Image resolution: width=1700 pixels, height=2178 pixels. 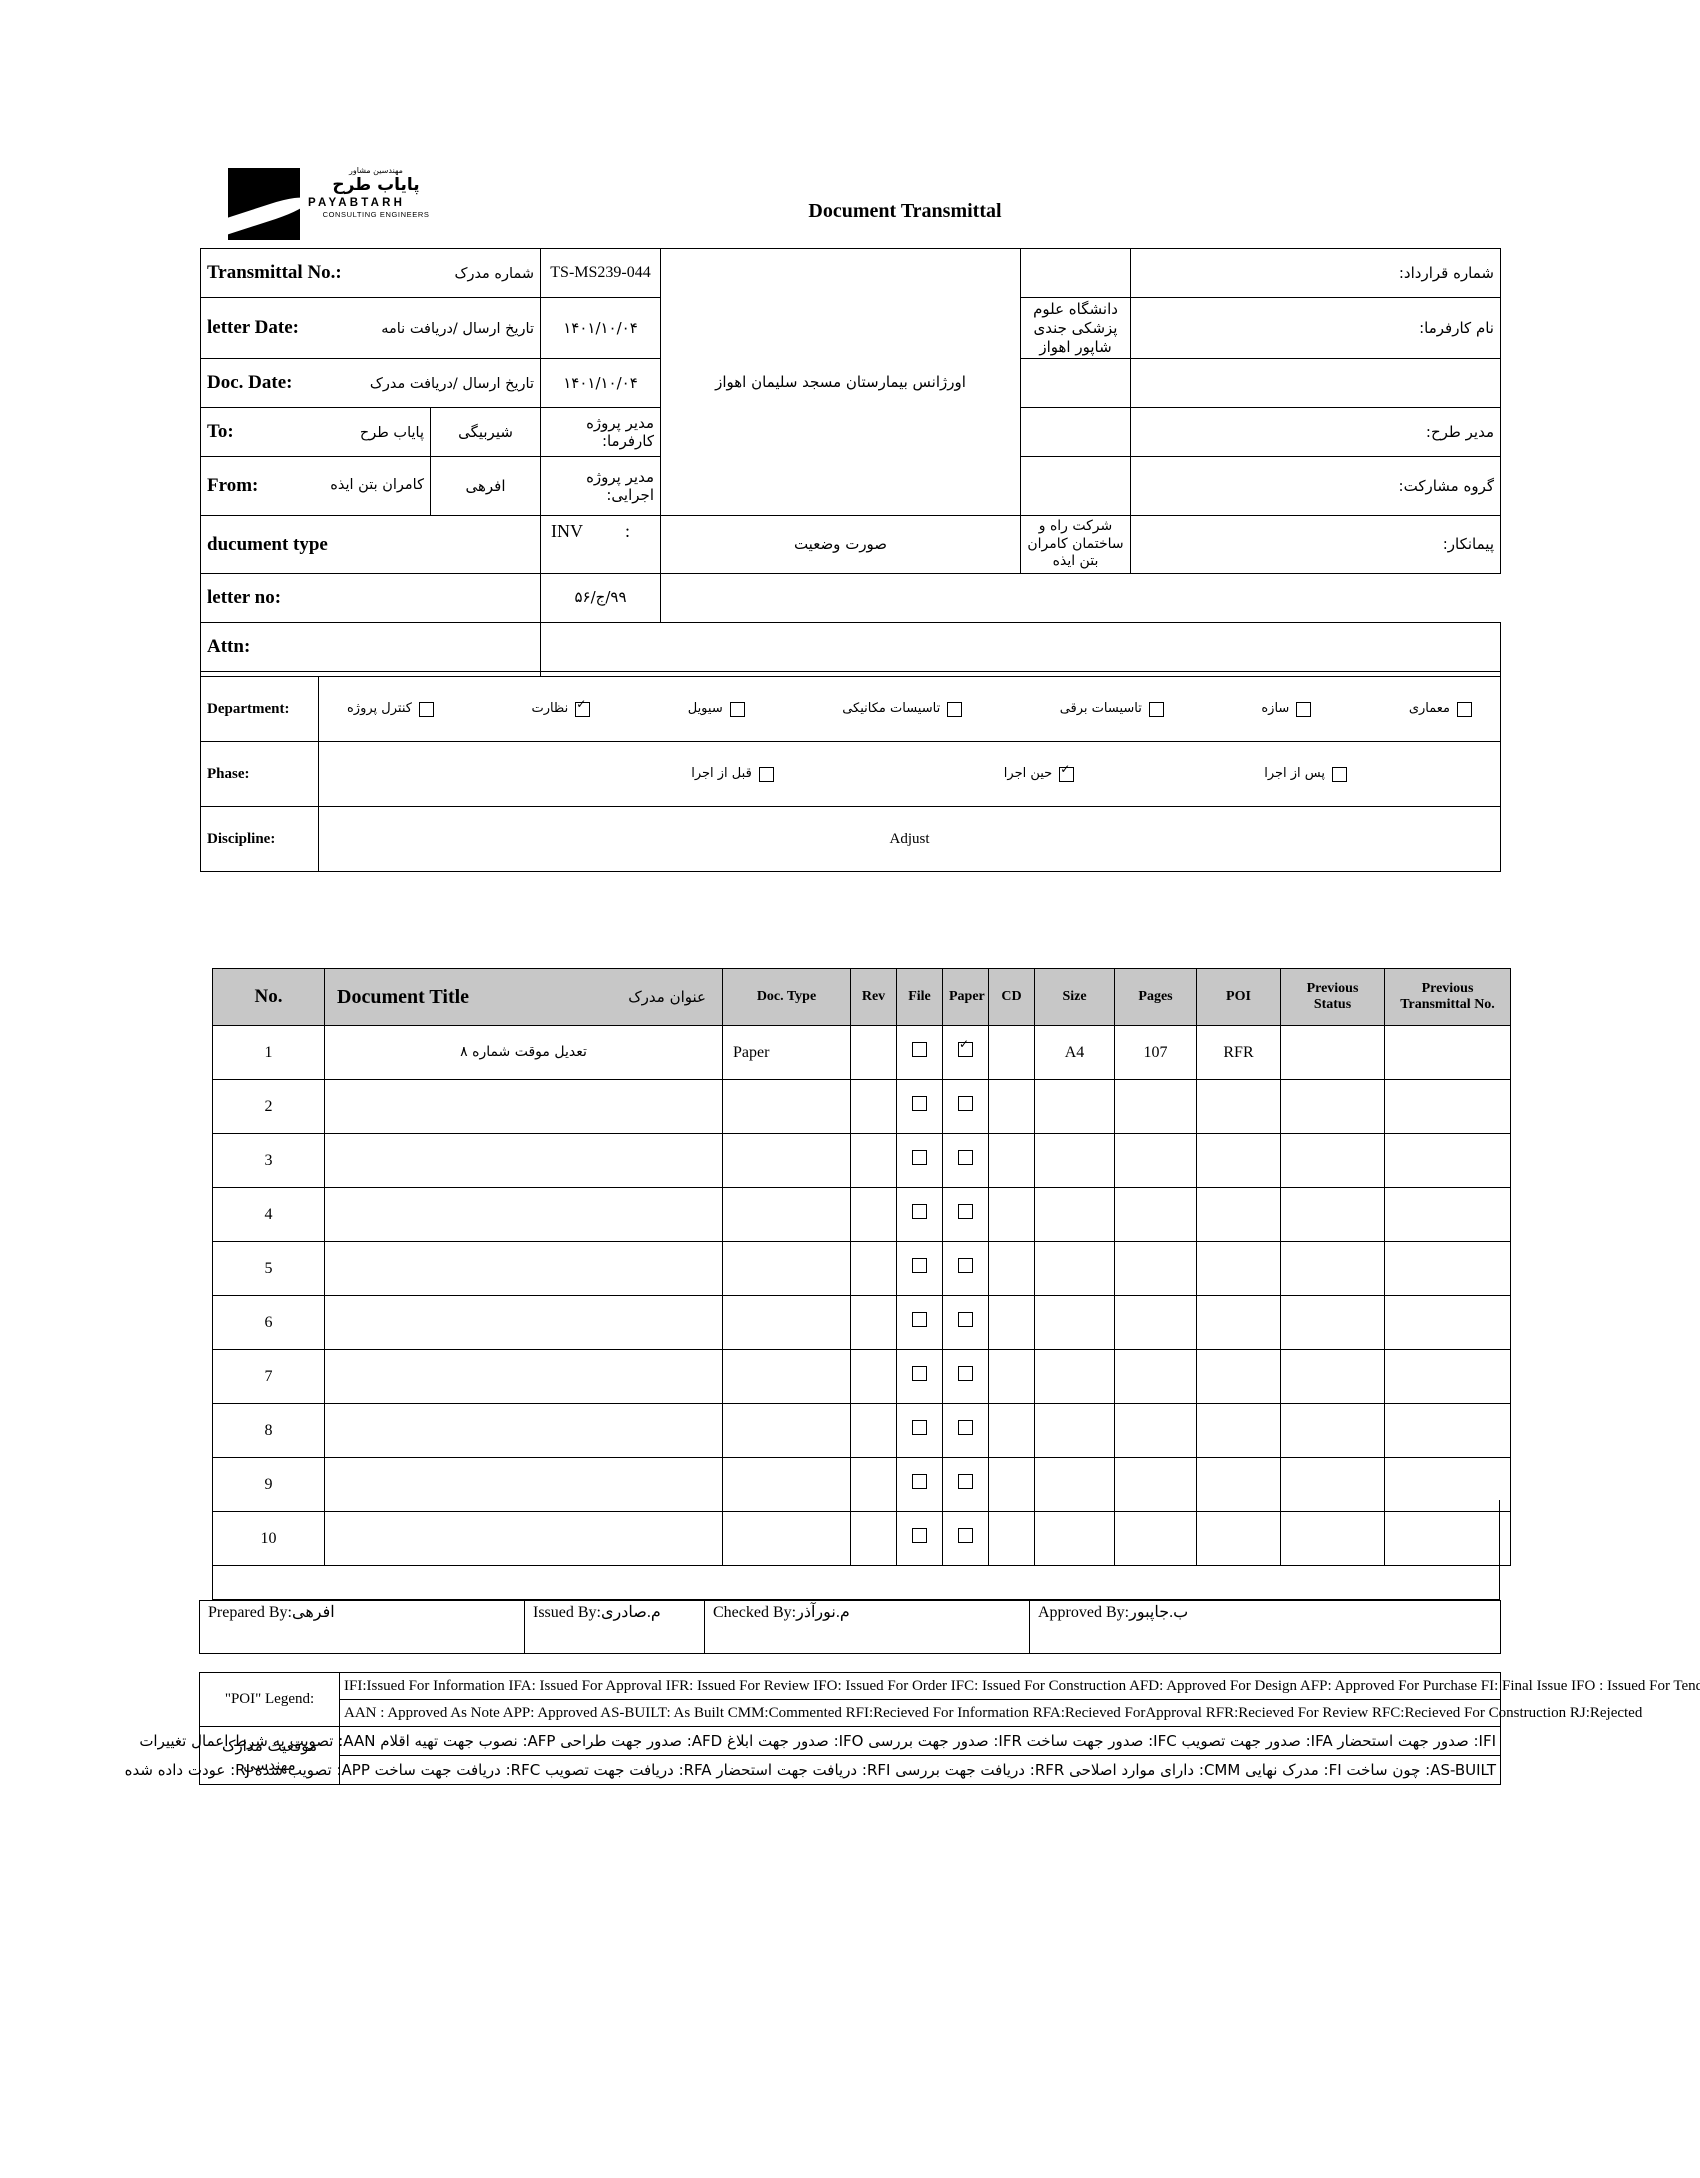 I want to click on cell-pages: 107, so click(x=1155, y=1052).